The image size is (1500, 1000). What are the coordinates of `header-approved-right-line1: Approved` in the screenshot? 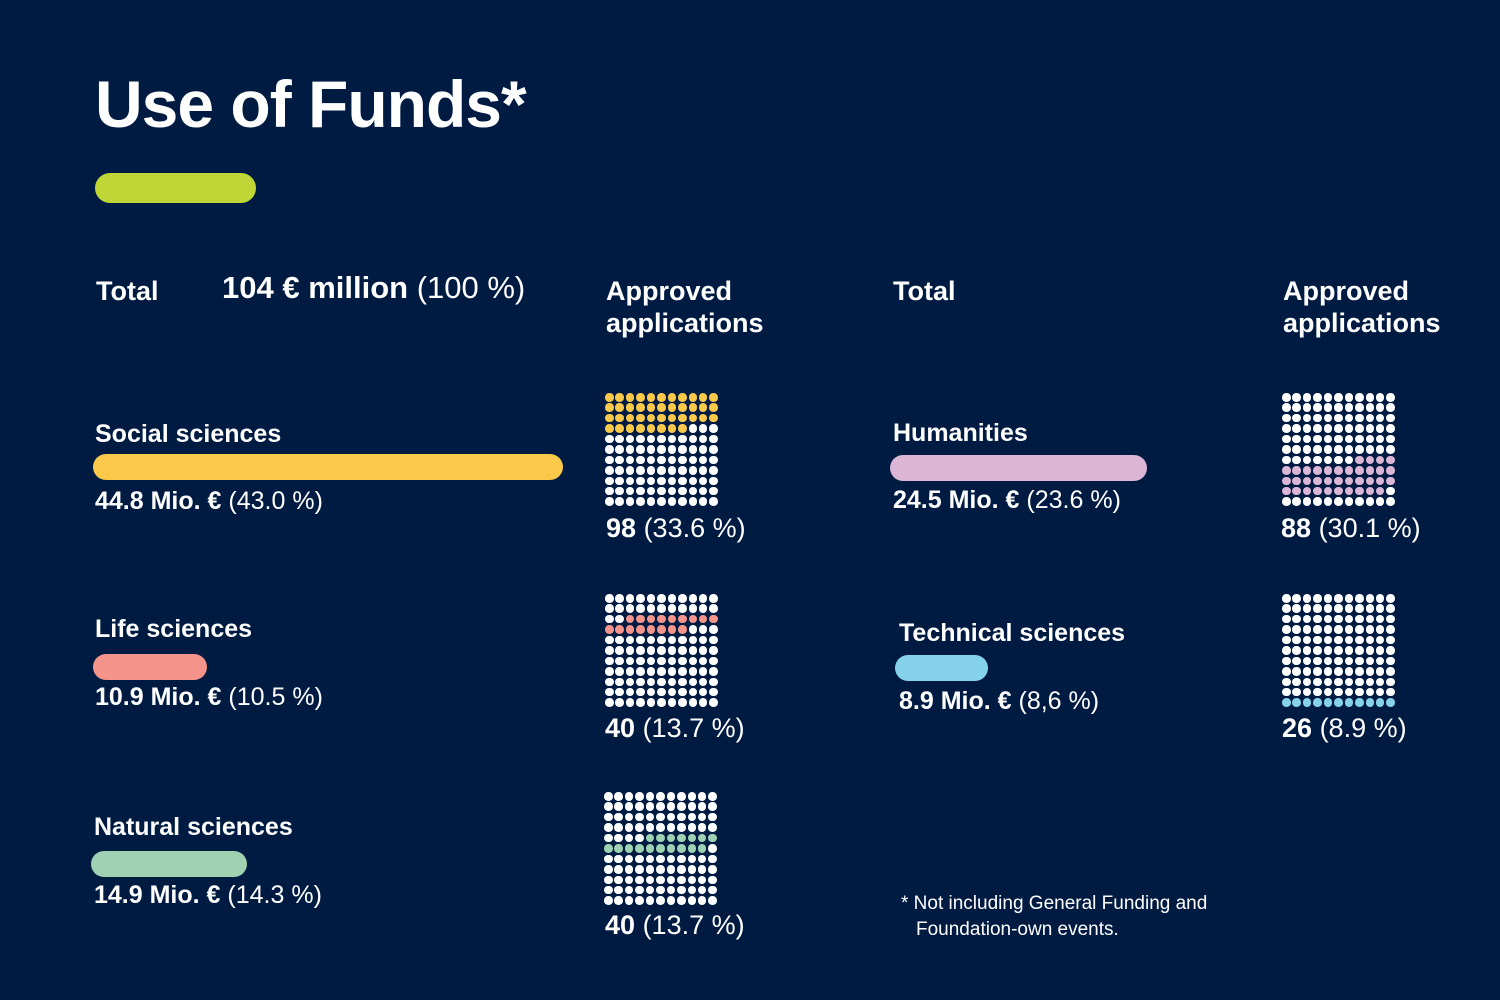 It's located at (1346, 291).